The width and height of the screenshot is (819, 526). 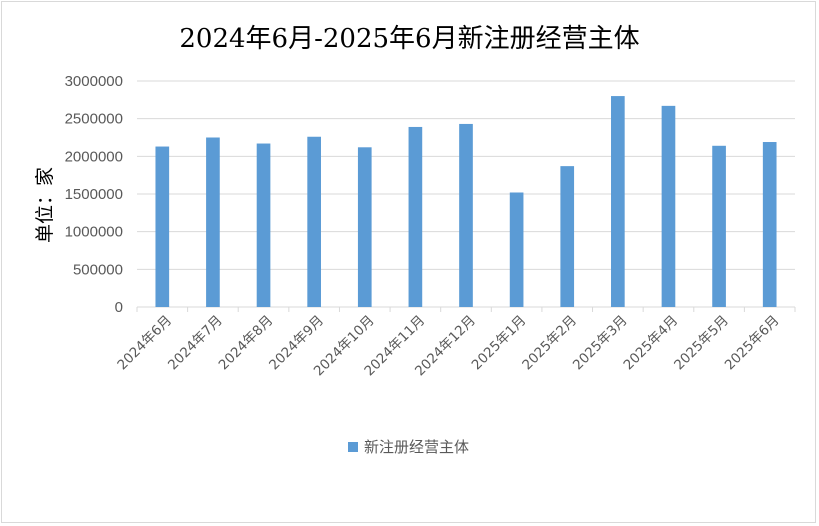 What do you see at coordinates (94, 81) in the screenshot?
I see `y-tick-label: 3000000` at bounding box center [94, 81].